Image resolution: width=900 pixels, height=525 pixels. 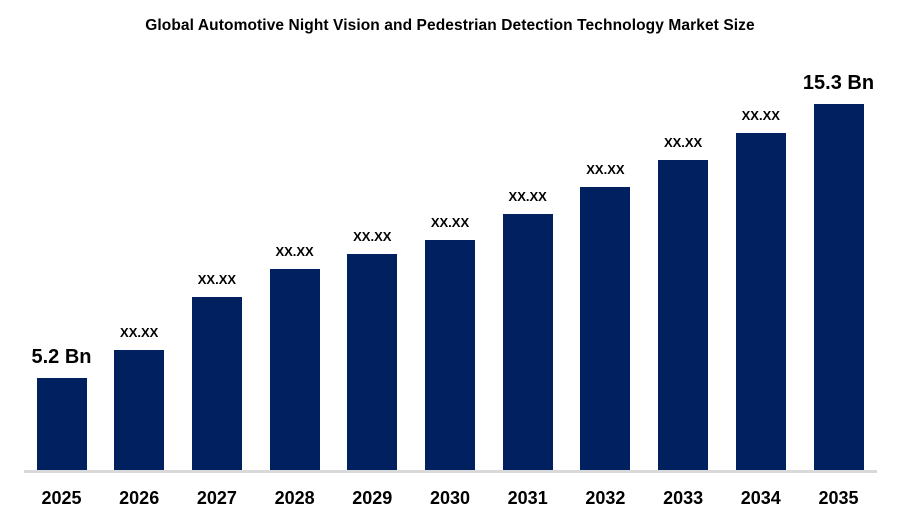 I want to click on value-label-2033: XX.XX, so click(x=683, y=142).